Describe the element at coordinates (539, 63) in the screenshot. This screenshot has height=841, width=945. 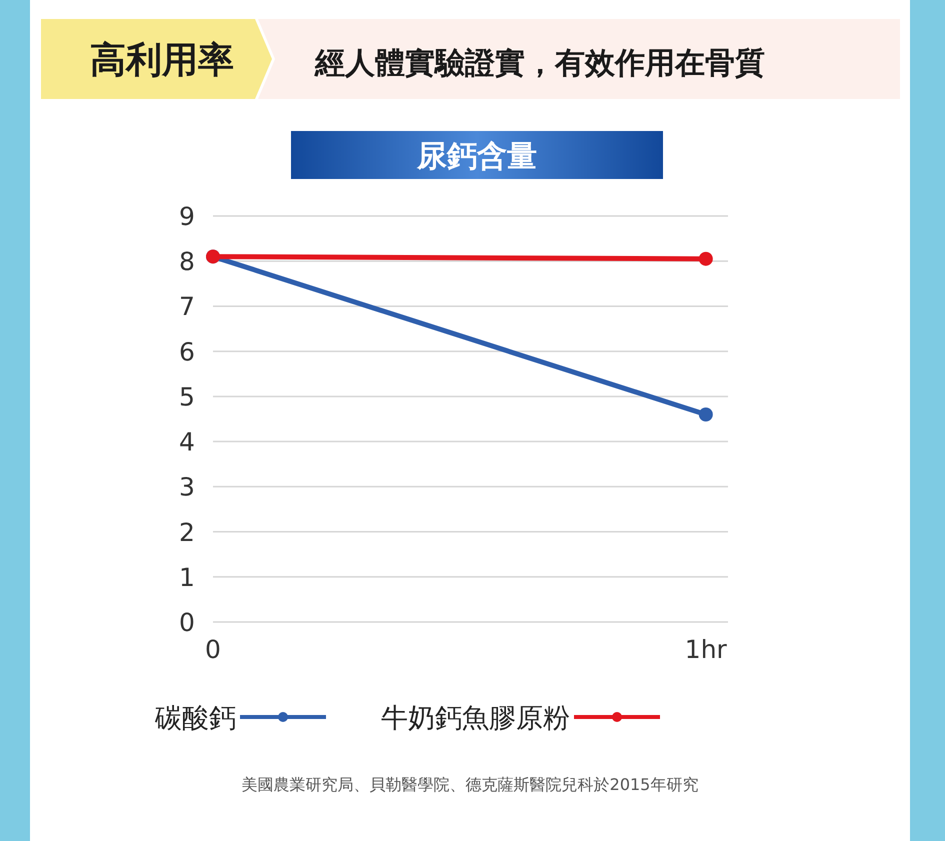
I see `text: 經人體實驗證實，有效作用在骨質` at that location.